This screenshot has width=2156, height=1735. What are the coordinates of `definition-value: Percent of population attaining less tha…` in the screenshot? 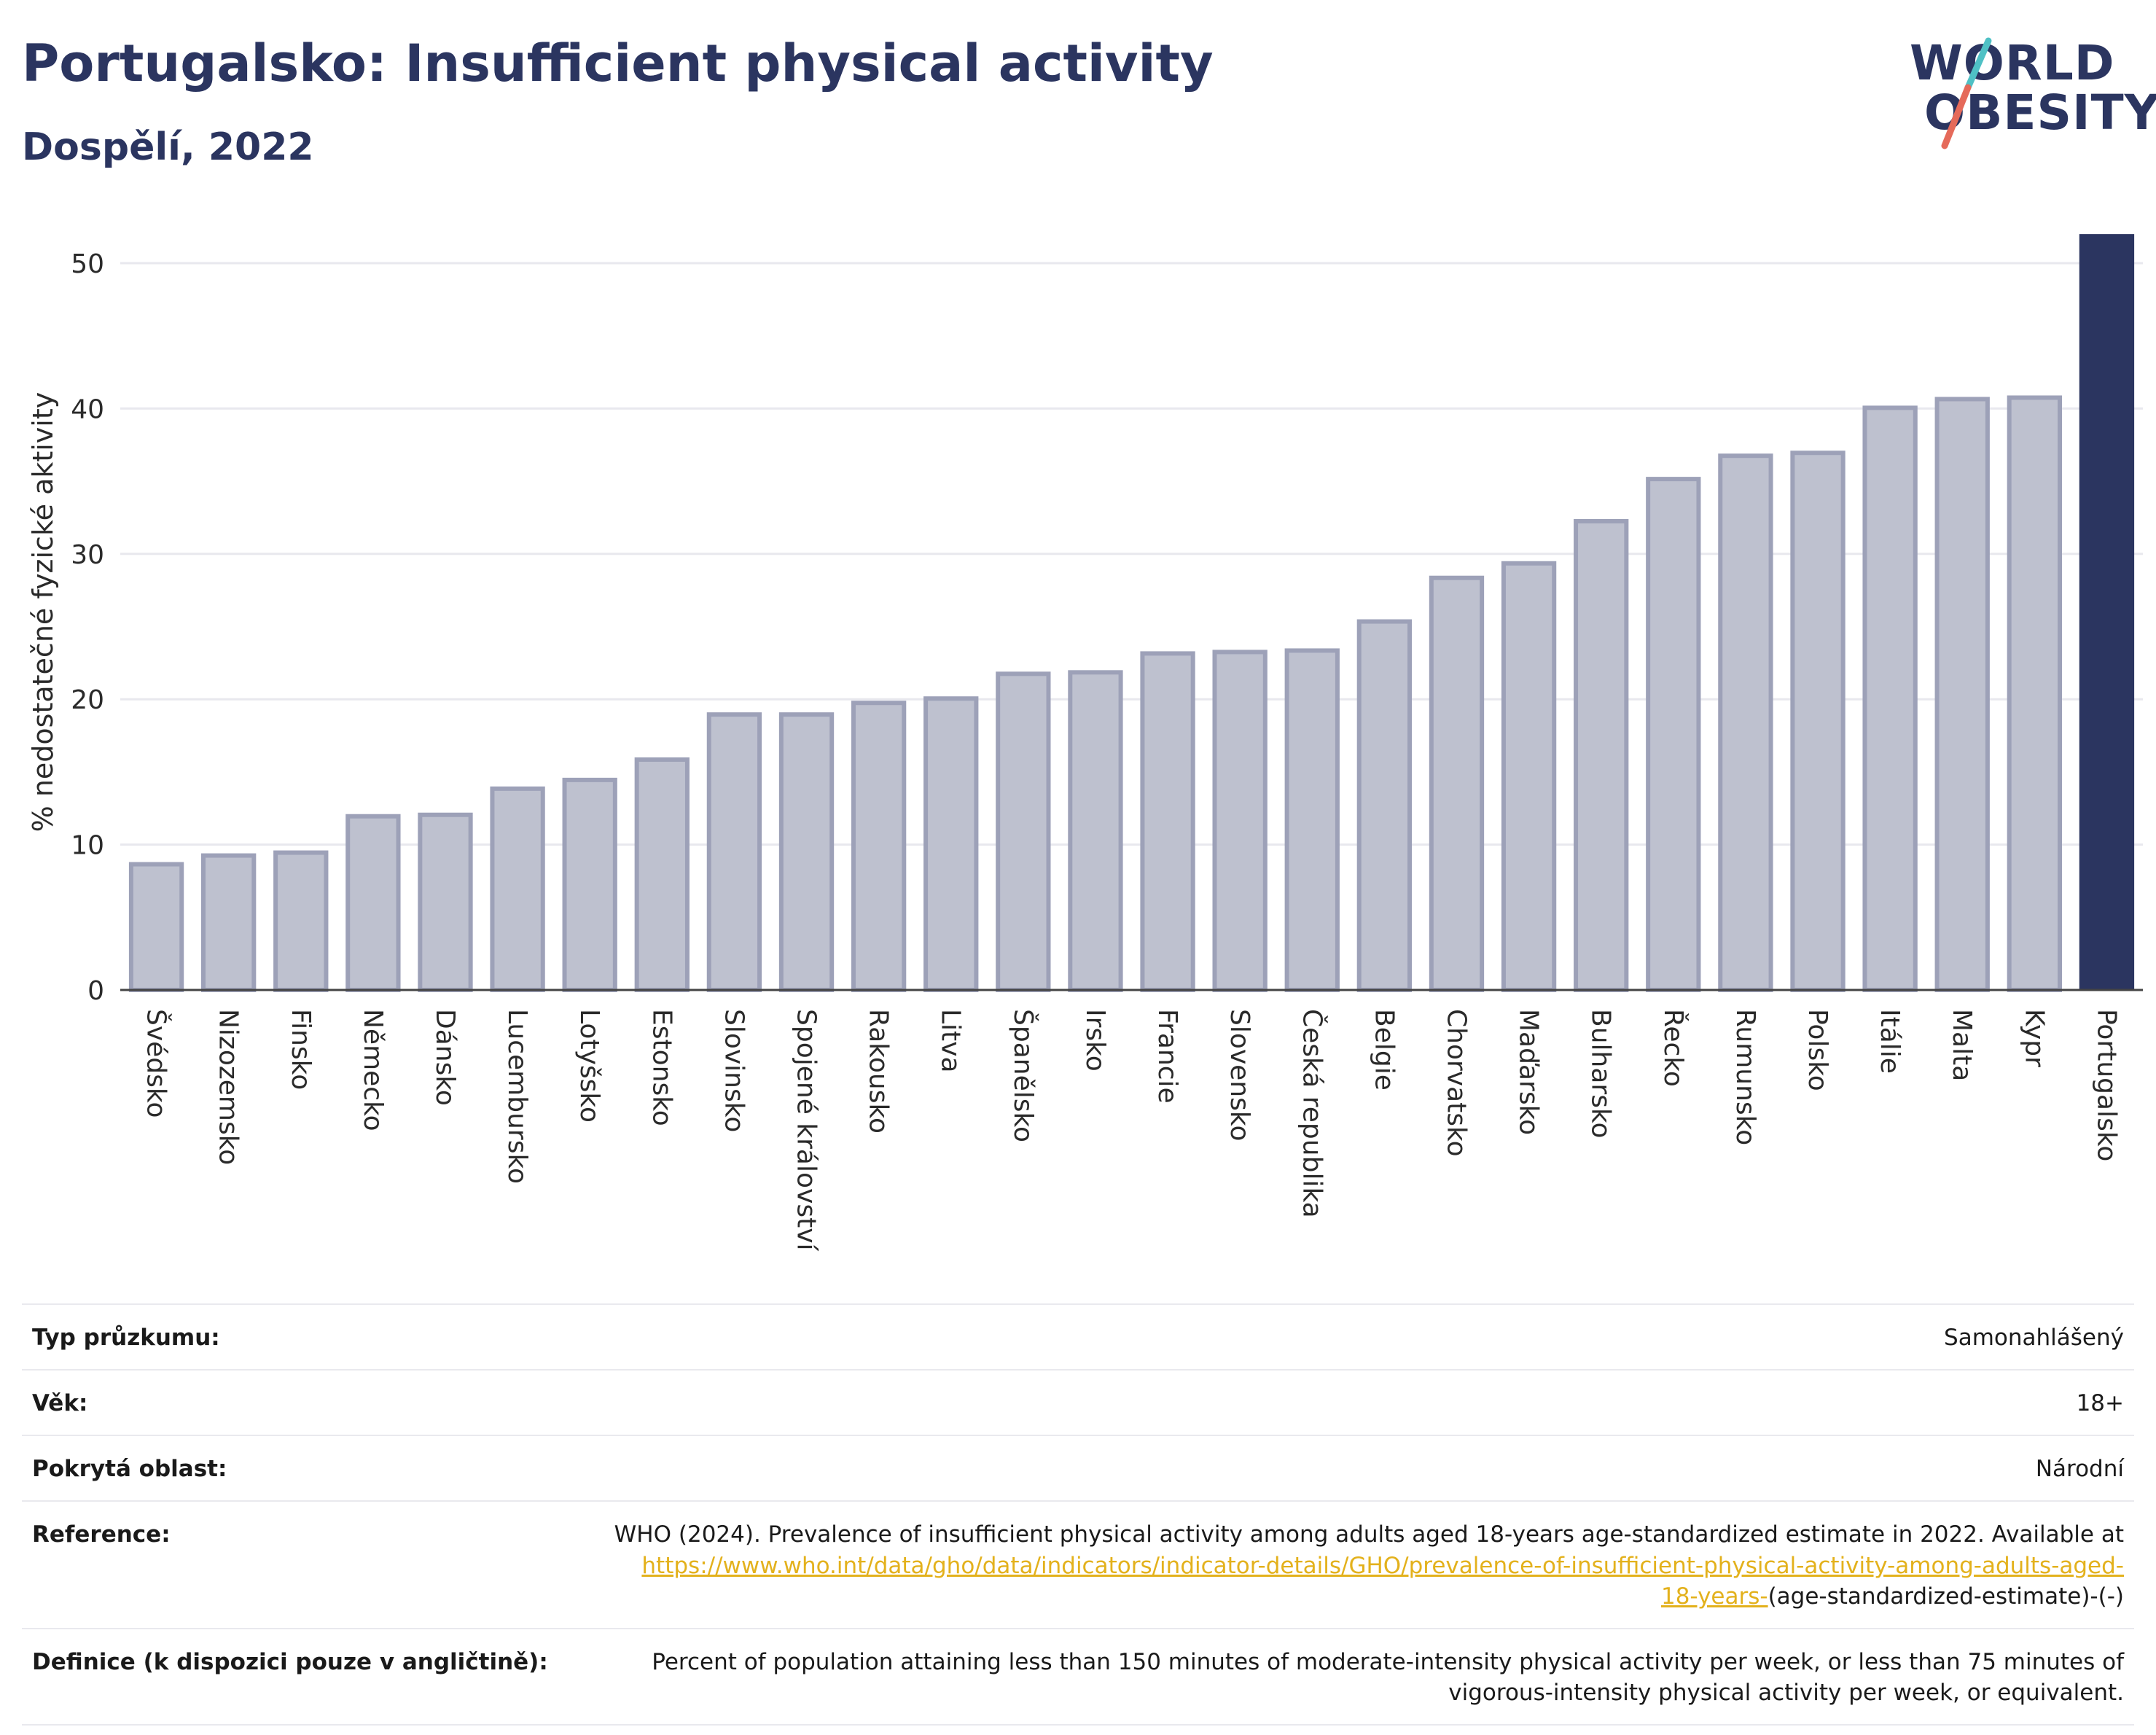 It's located at (1388, 1677).